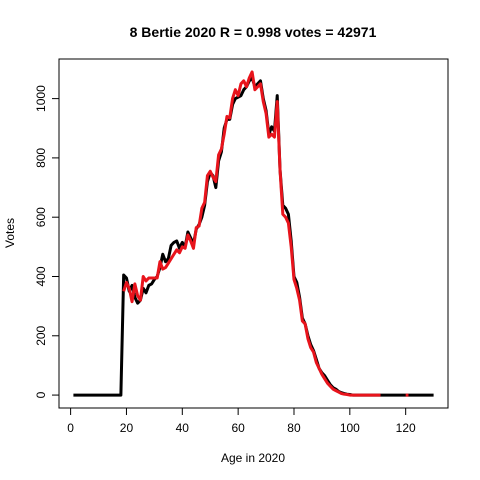 The height and width of the screenshot is (480, 480). Describe the element at coordinates (10, 233) in the screenshot. I see `y-axis-label: Votes` at that location.